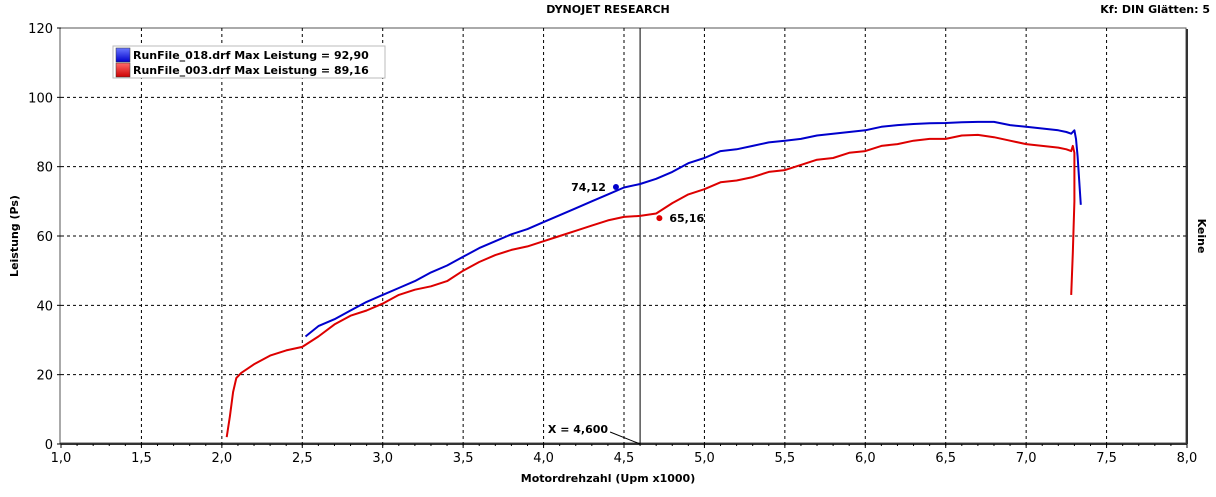 The height and width of the screenshot is (497, 1216). Describe the element at coordinates (44, 306) in the screenshot. I see `y-tick-label: 40` at that location.